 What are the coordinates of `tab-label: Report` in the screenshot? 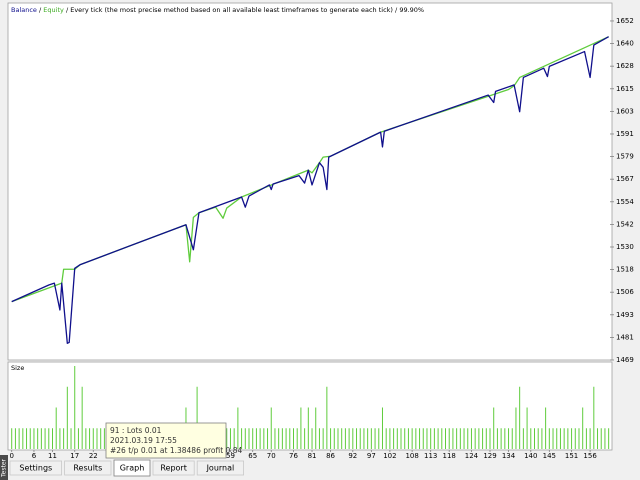 It's located at (173, 468).